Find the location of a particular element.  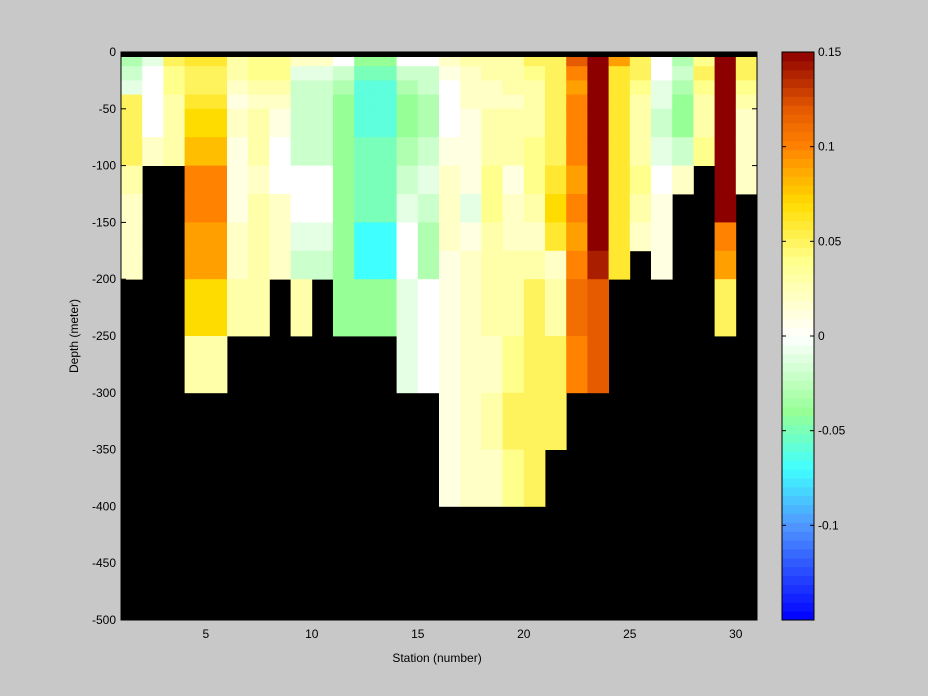

colorbar: 0.15 0.1 0.05 0 -0.05 -0.1 is located at coordinates (813, 333).